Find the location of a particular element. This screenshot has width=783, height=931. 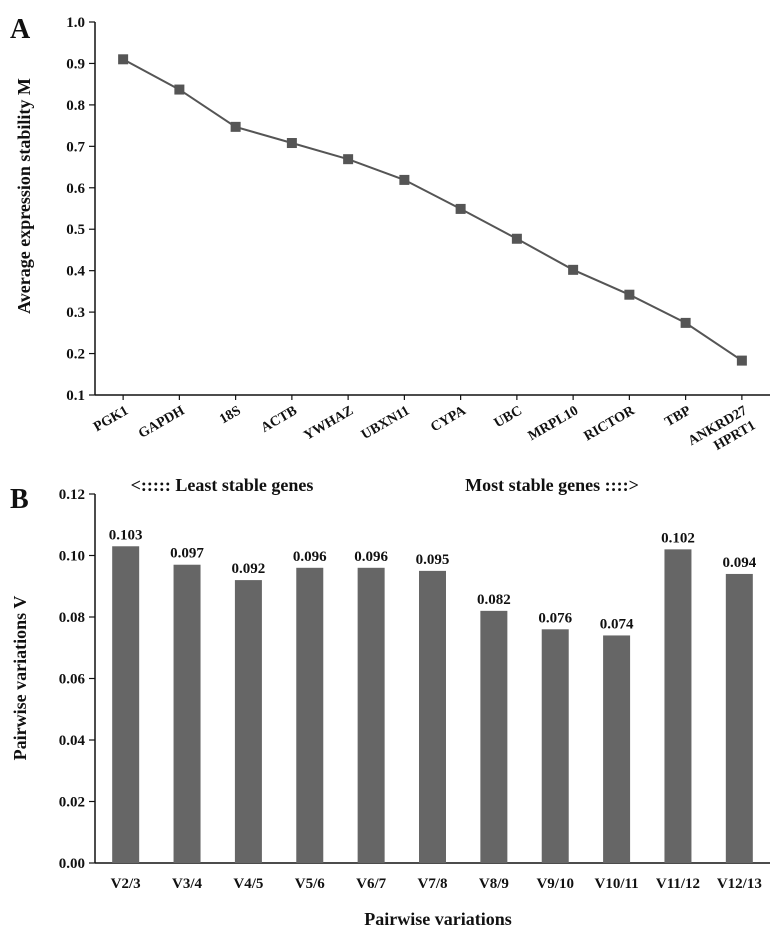

panel-a-x-tick-label: ANKRD27HPRT1 is located at coordinates (722, 433).